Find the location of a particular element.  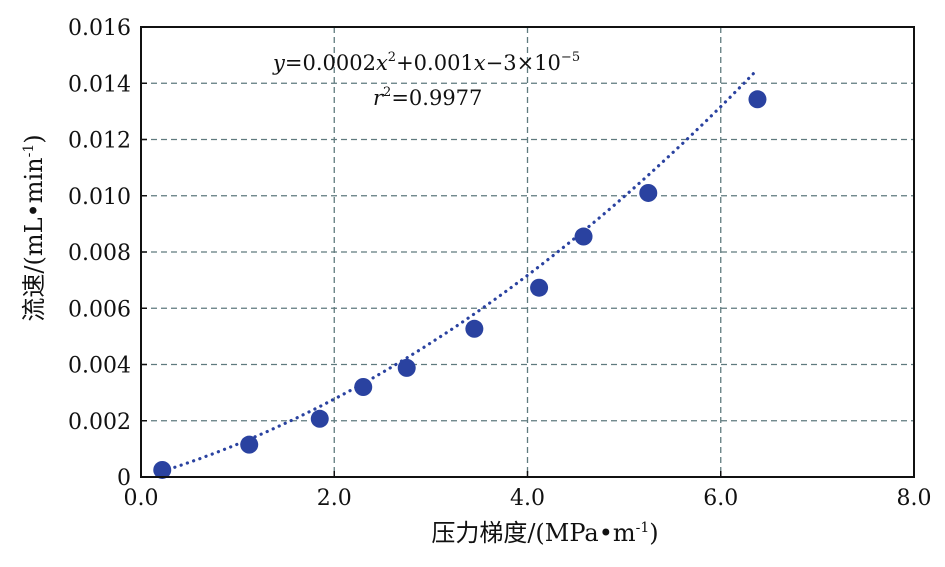

y-tick-label: 0.010 is located at coordinates (99, 197).